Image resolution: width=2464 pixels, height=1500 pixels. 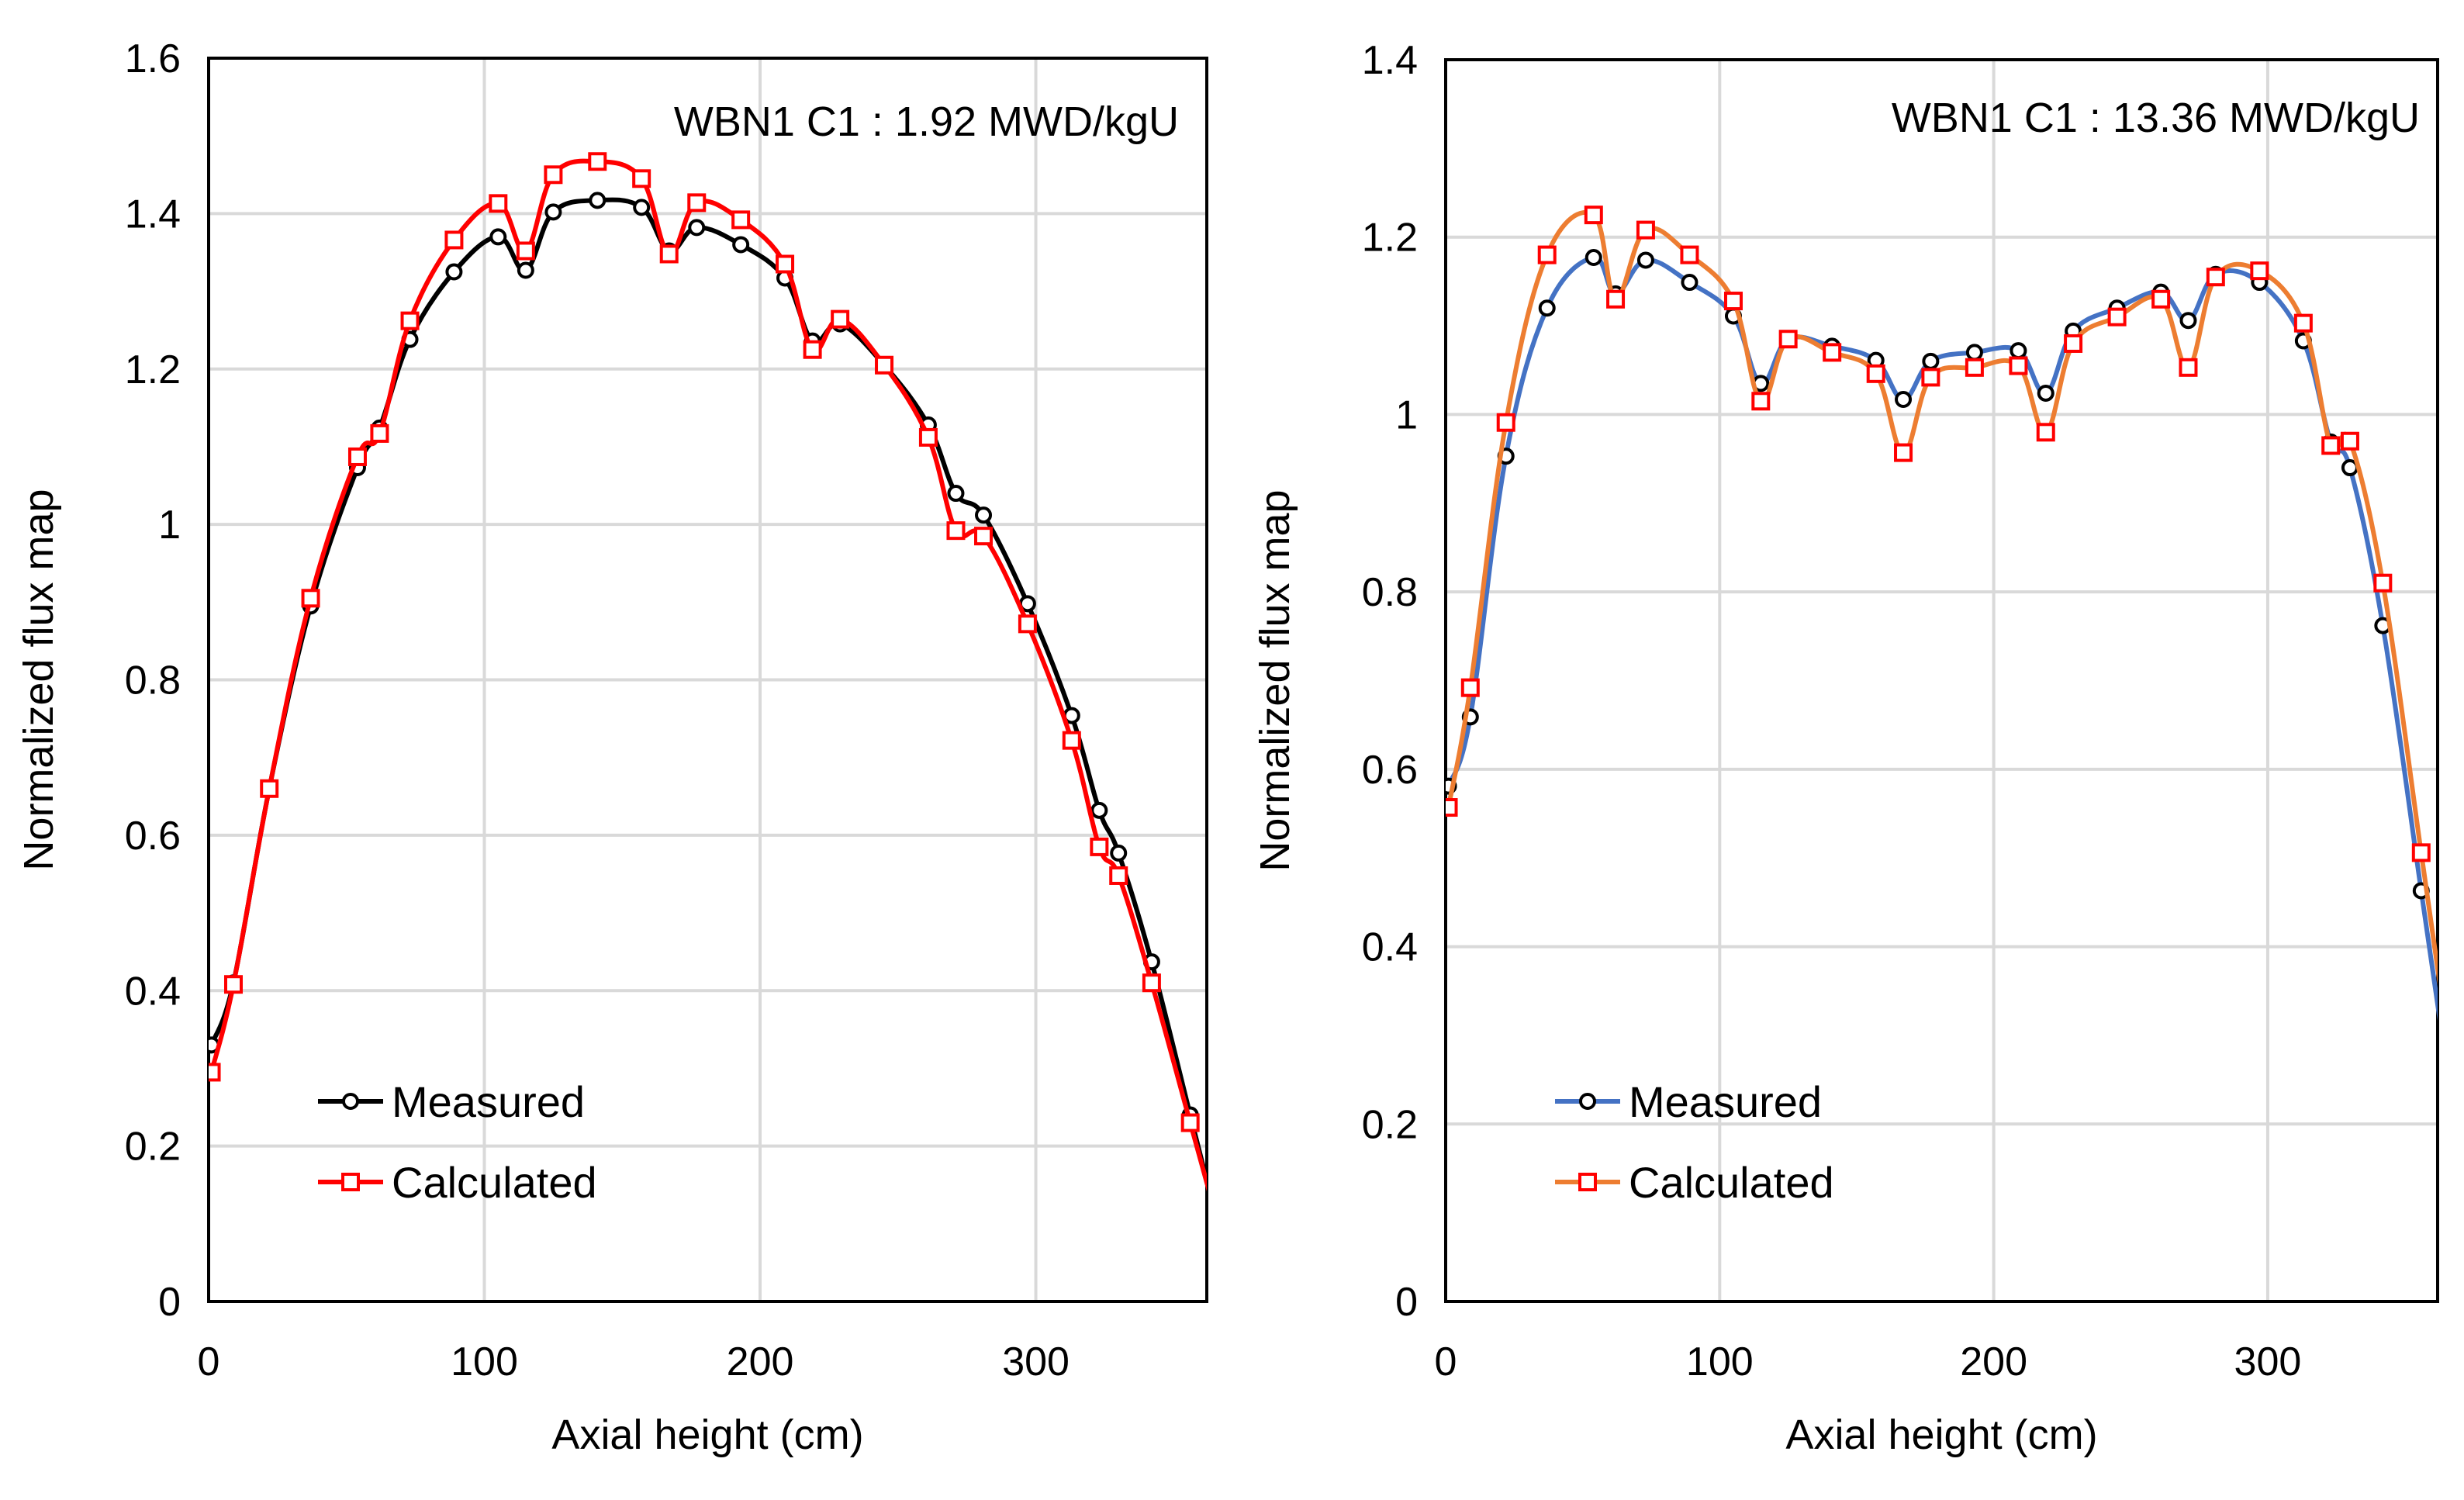 I want to click on legend-label: Measured, so click(x=488, y=1102).